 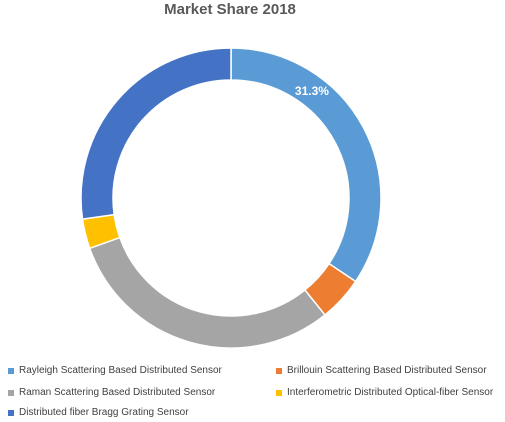 I want to click on slice-data-label-0: 31.3%, so click(x=312, y=91).